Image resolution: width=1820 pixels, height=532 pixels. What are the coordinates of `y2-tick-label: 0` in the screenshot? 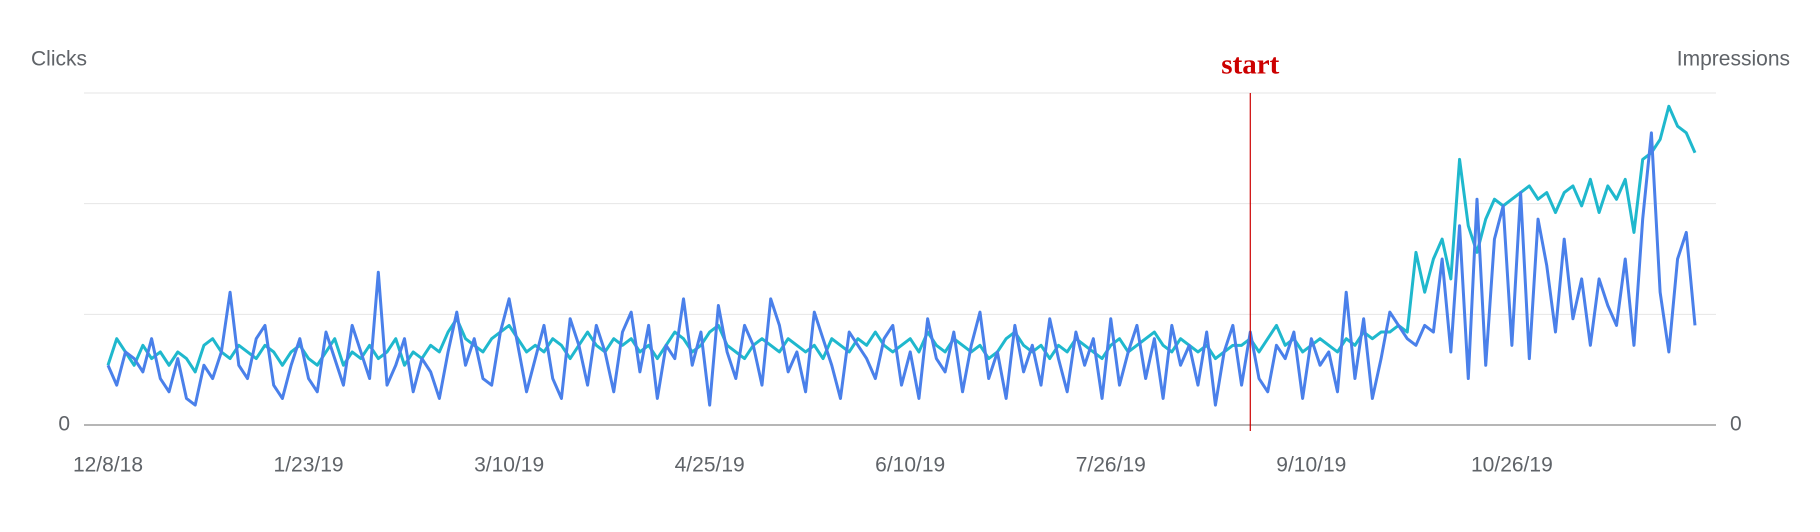 It's located at (1736, 424).